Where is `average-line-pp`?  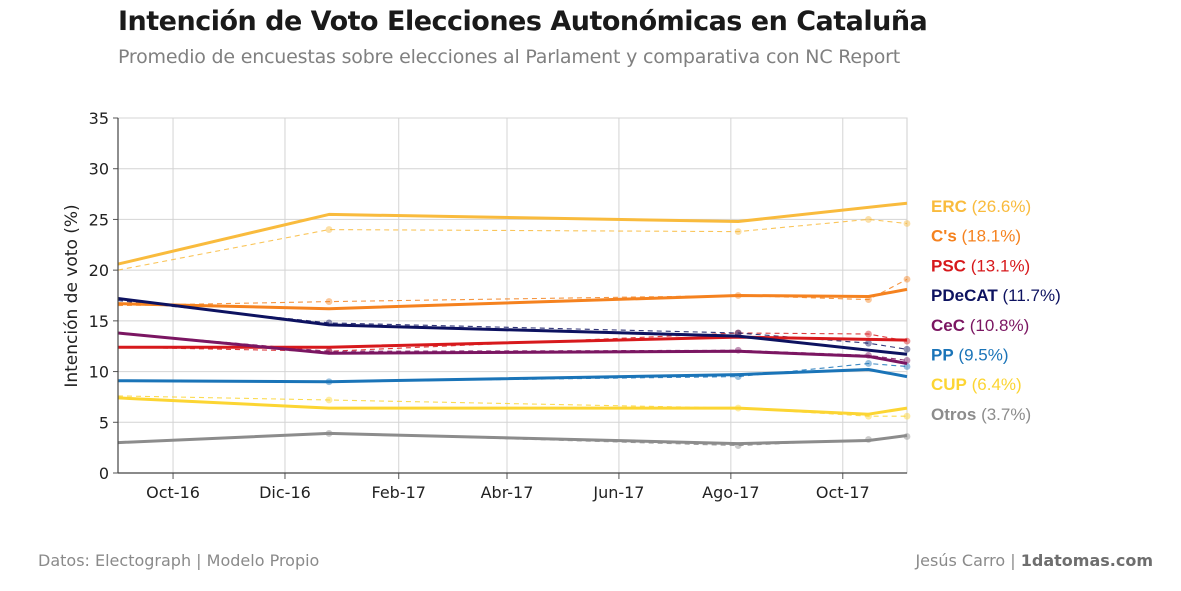
average-line-pp is located at coordinates (512, 376).